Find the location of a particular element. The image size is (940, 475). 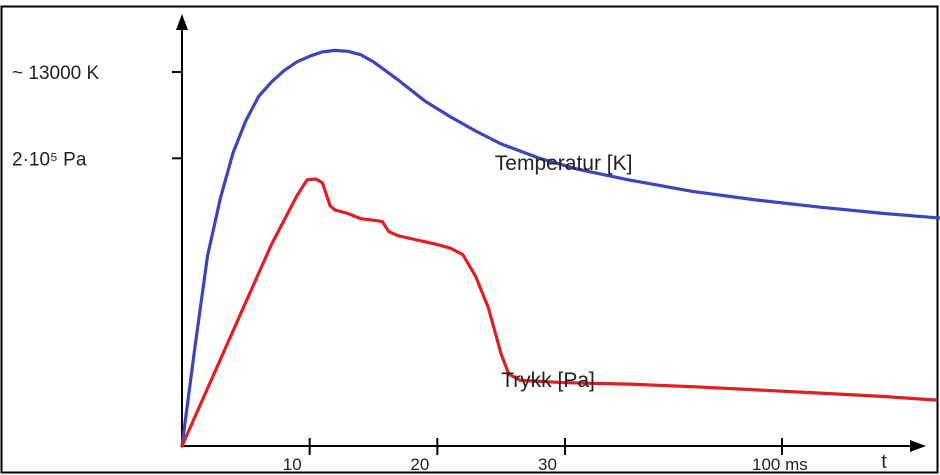

x-axis-arrow is located at coordinates (918, 446).